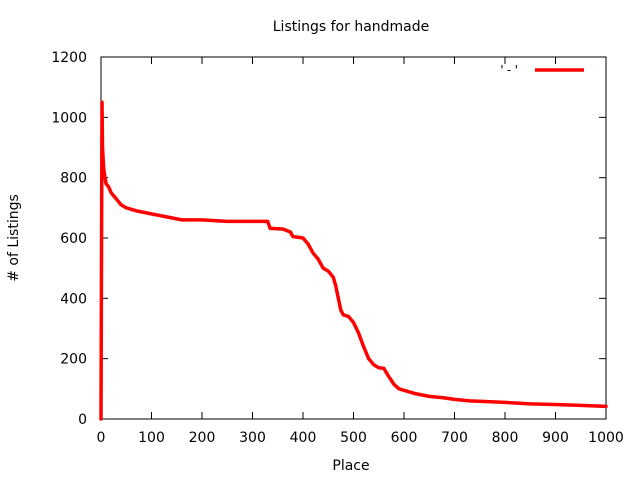 Image resolution: width=640 pixels, height=480 pixels. I want to click on y-tick-label: 1000, so click(69, 118).